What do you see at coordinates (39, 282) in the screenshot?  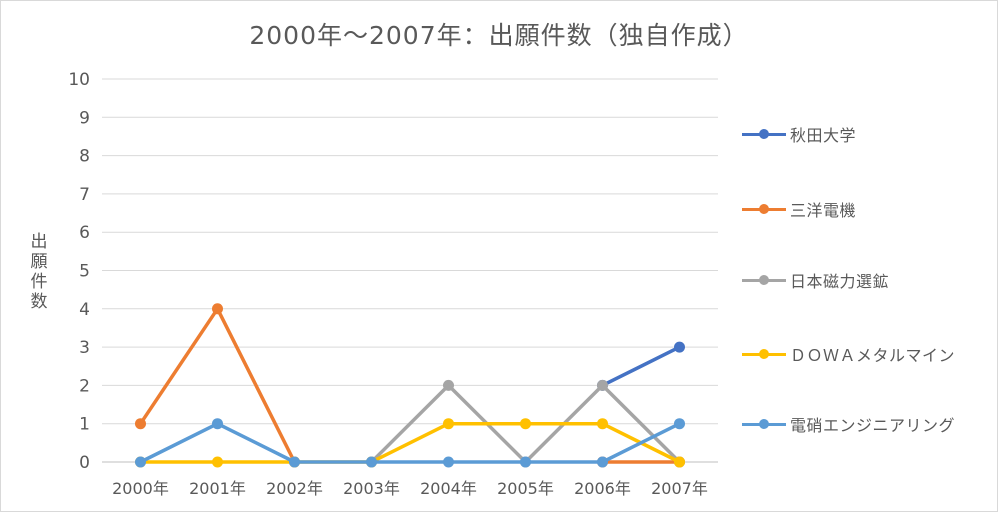 I see `y-axis-label-char: 件` at bounding box center [39, 282].